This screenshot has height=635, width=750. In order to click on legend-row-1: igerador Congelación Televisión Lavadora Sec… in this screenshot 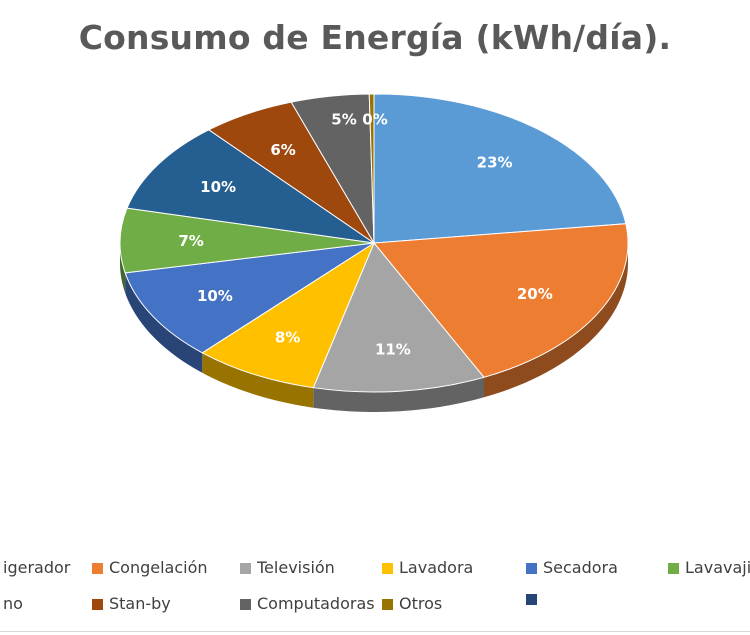, I will do `click(375, 570)`.